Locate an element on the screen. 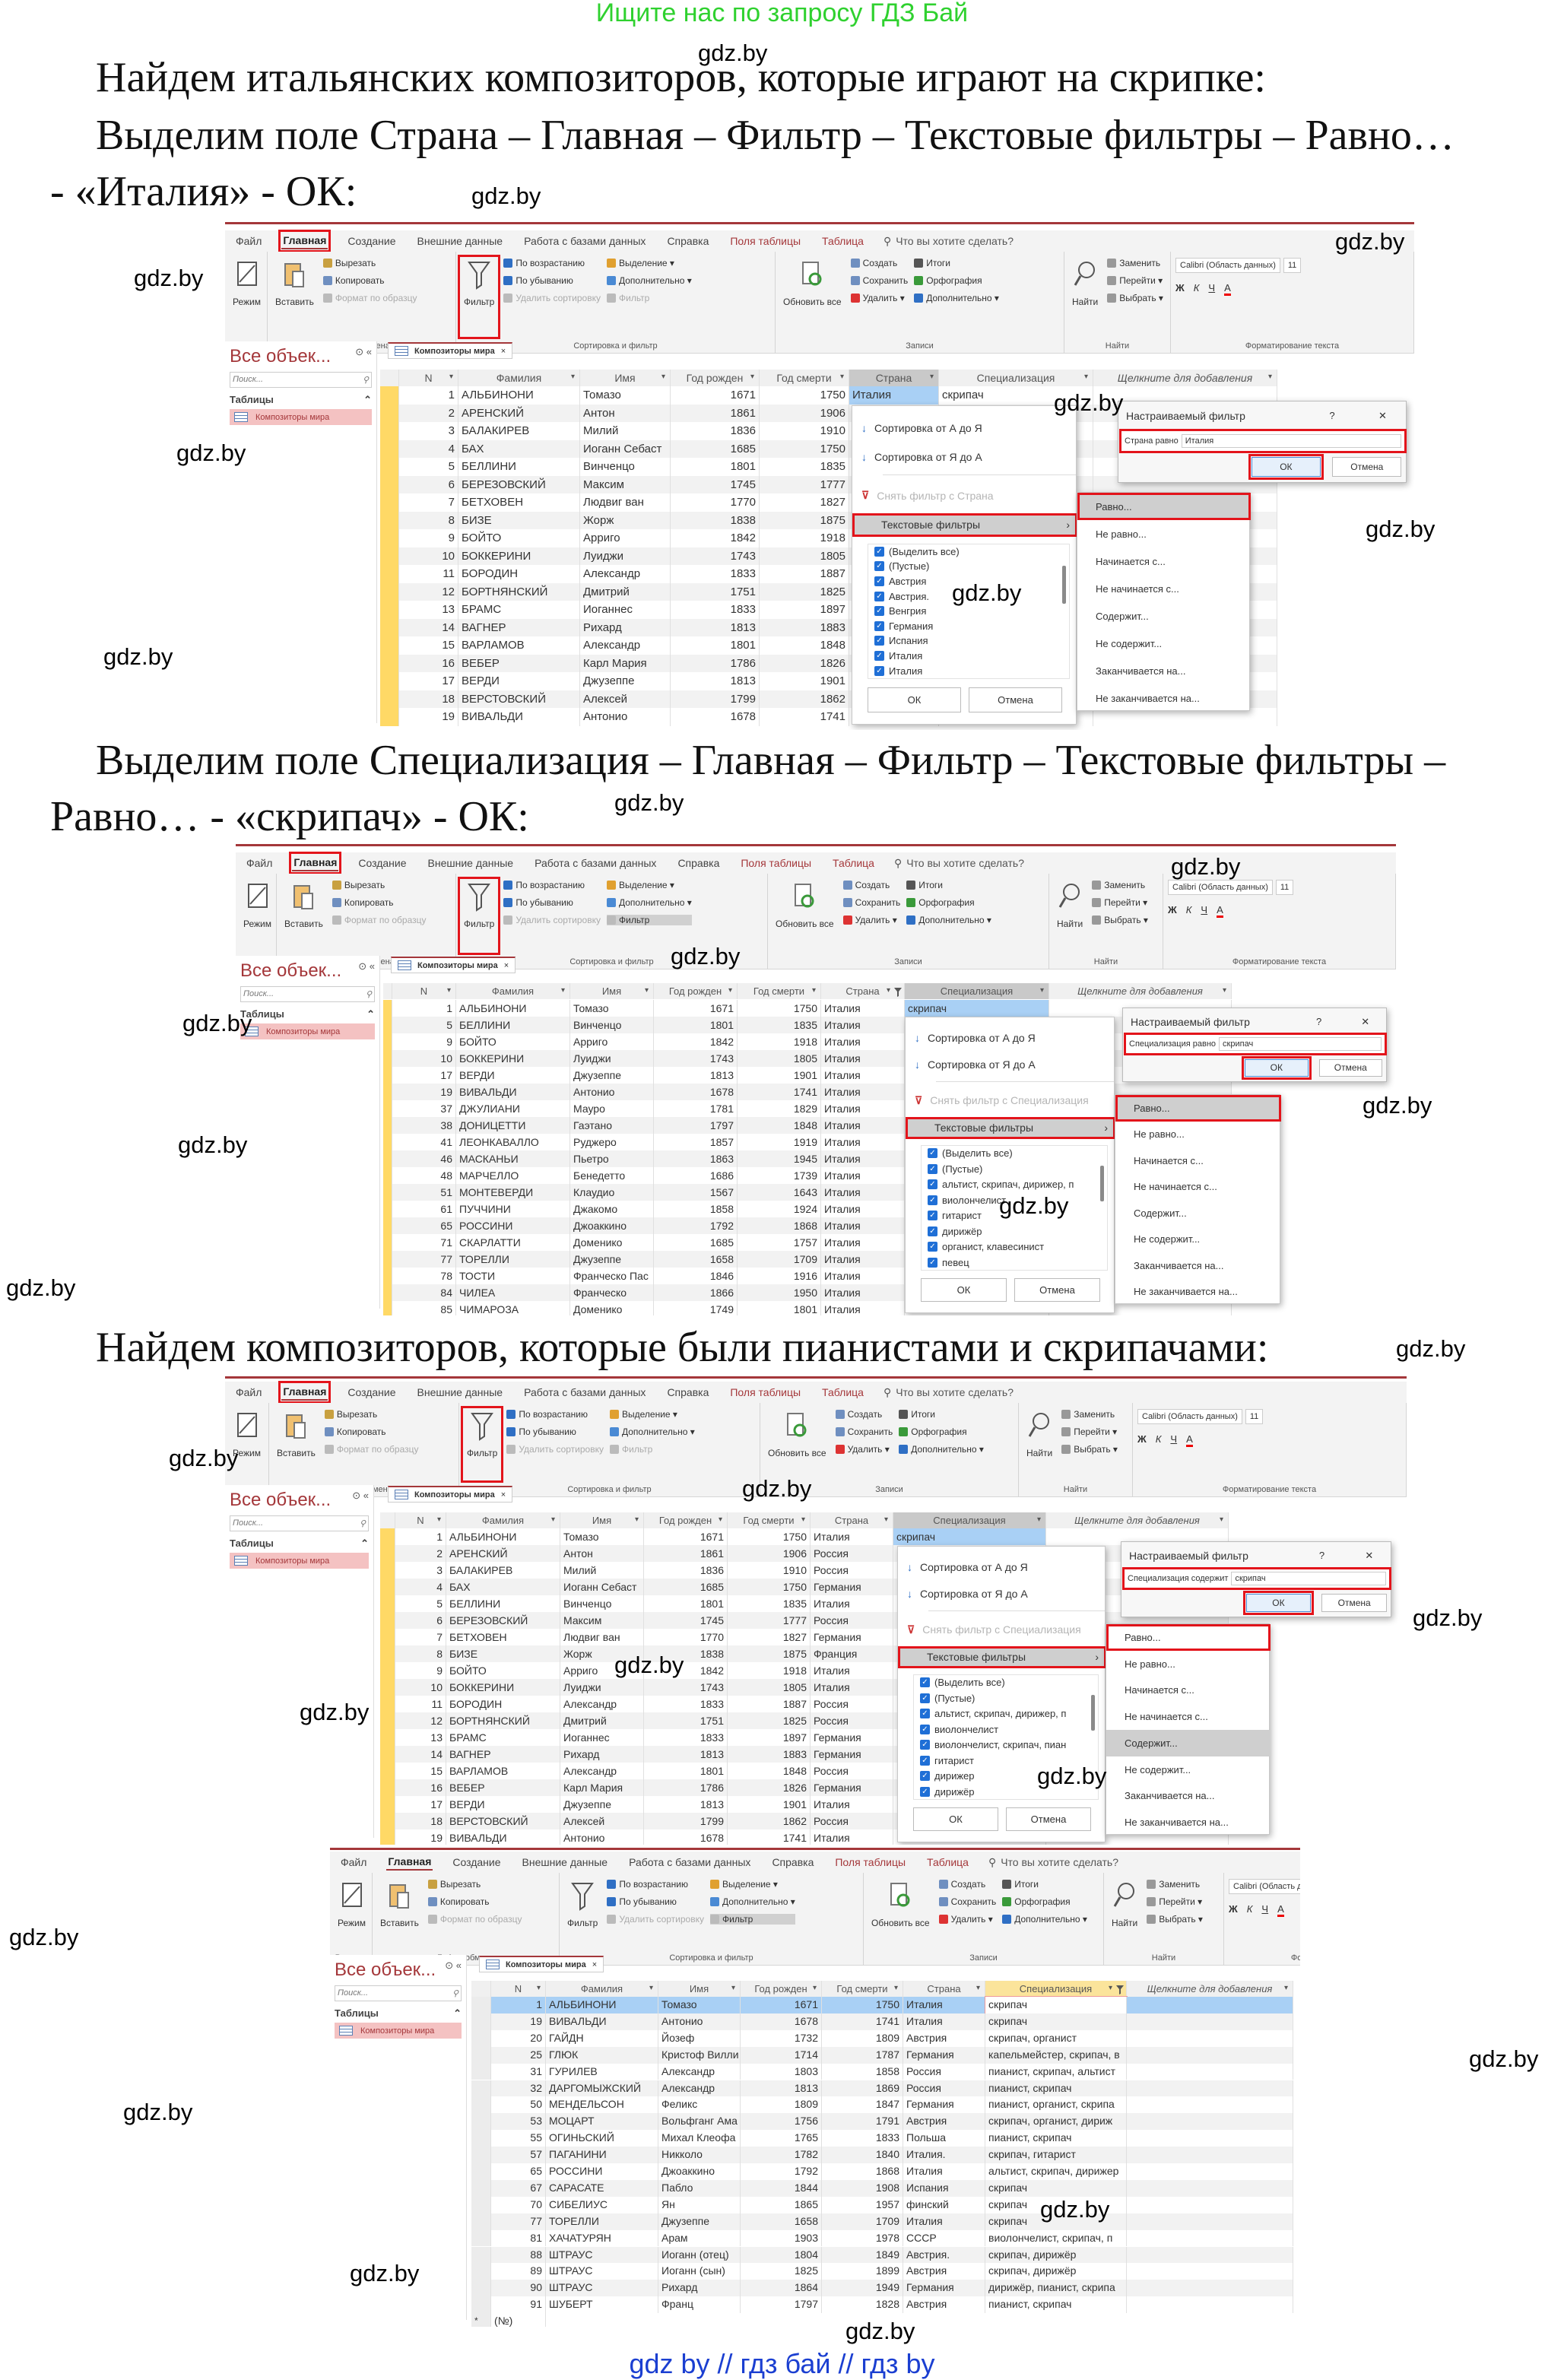 The width and height of the screenshot is (1564, 2380). ribbon-item-item: Выбрать ▾ is located at coordinates (1135, 298).